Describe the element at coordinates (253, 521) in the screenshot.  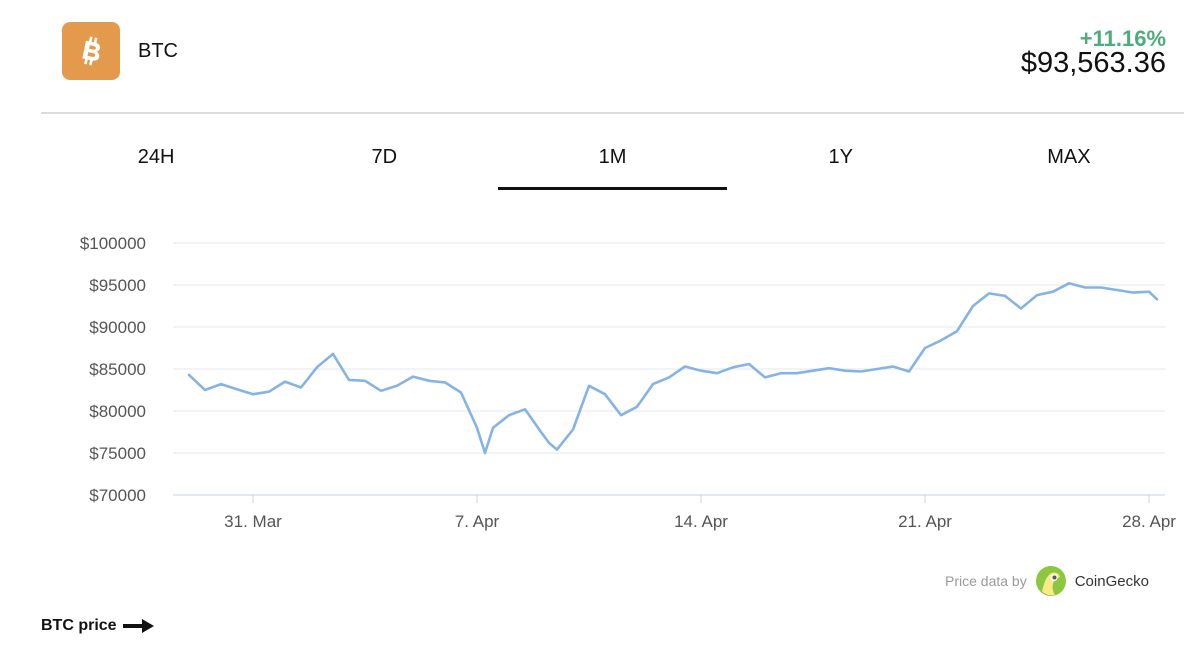
I see `x-tick-label: 31. Mar` at that location.